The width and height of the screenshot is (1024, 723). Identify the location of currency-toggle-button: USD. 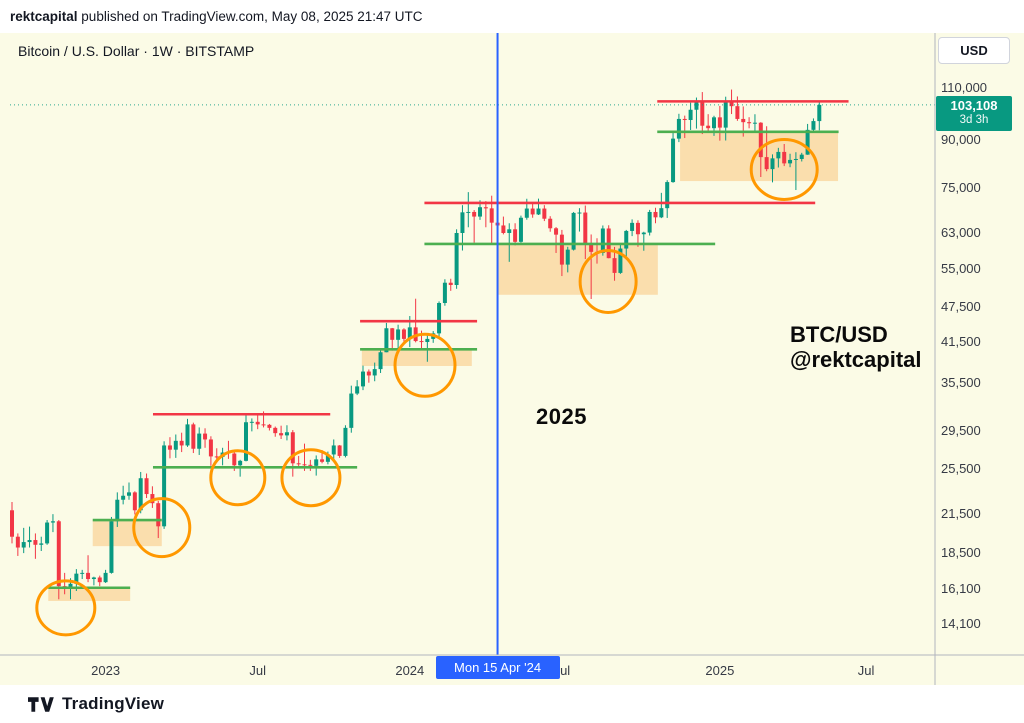
(974, 50).